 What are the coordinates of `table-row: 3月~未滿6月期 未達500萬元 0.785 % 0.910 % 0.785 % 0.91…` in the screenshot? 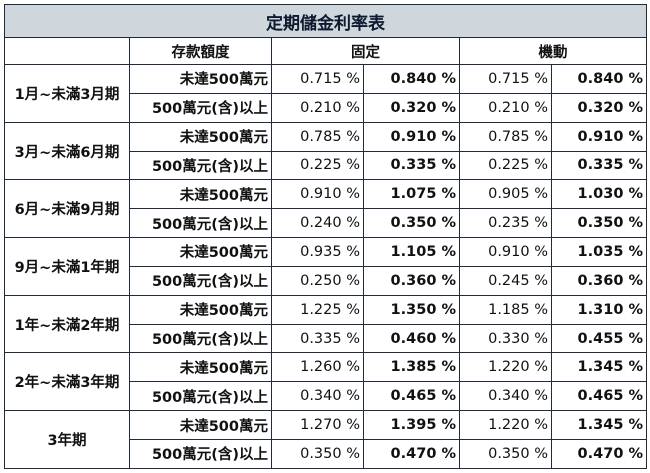 It's located at (325, 151).